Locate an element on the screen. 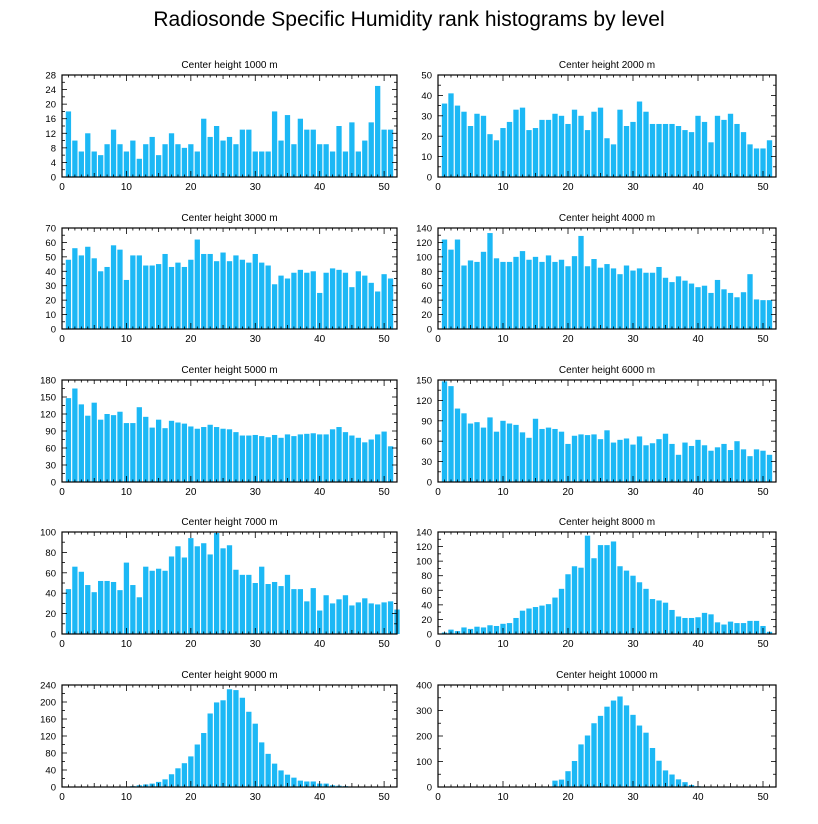 The height and width of the screenshot is (824, 818). x-tick-label: 30 is located at coordinates (256, 797).